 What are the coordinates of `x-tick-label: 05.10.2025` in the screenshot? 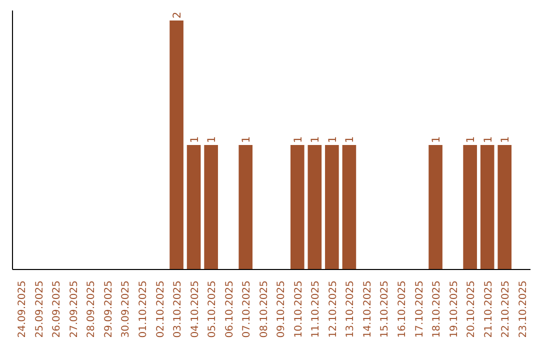 It's located at (212, 309).